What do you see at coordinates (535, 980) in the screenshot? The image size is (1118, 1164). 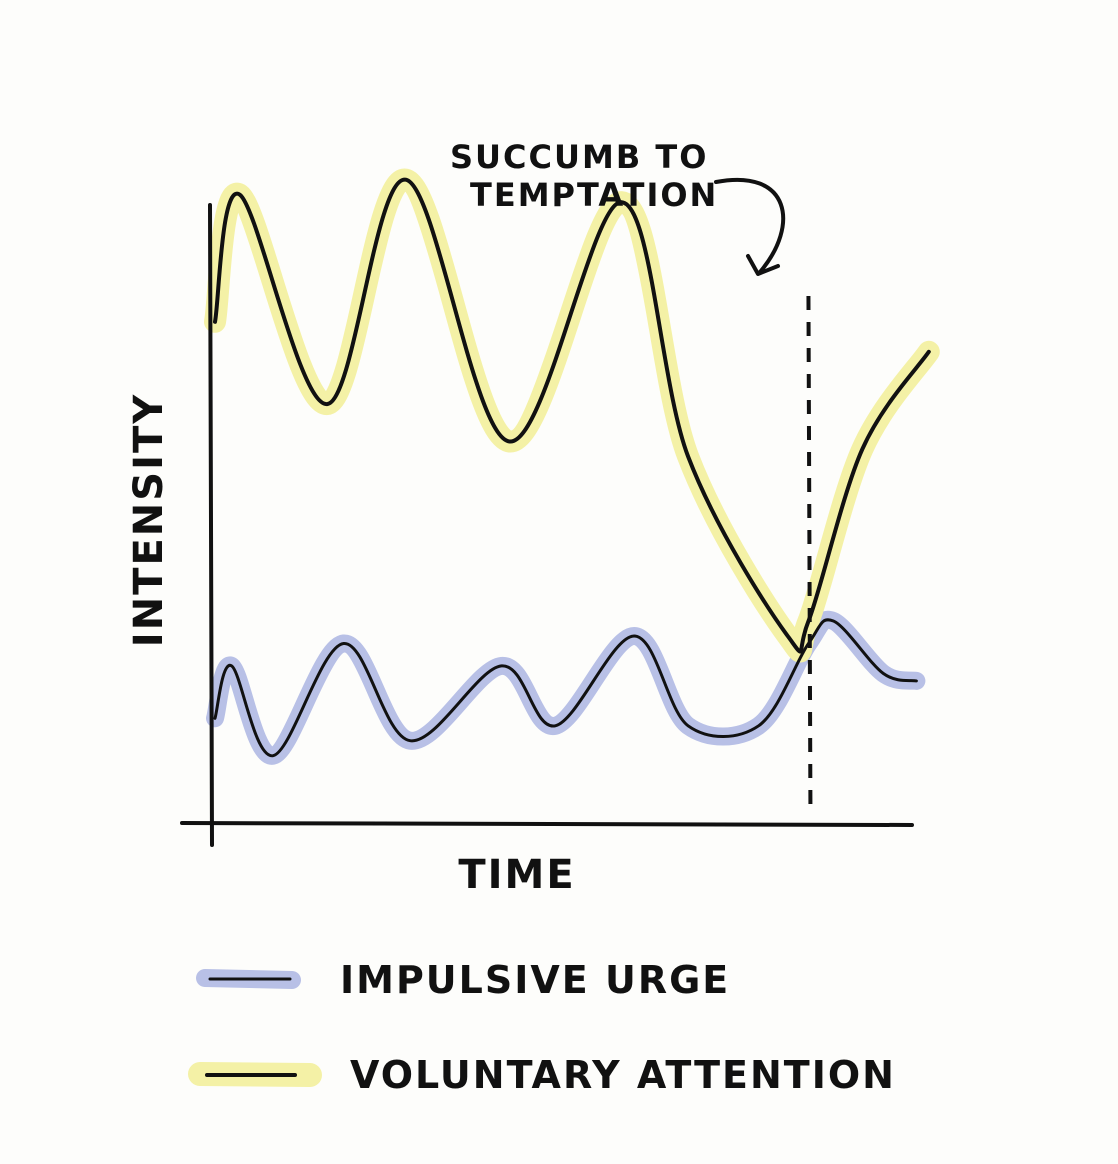 I see `legend-label-impulsive-urge: IMPULSIVE URGE` at bounding box center [535, 980].